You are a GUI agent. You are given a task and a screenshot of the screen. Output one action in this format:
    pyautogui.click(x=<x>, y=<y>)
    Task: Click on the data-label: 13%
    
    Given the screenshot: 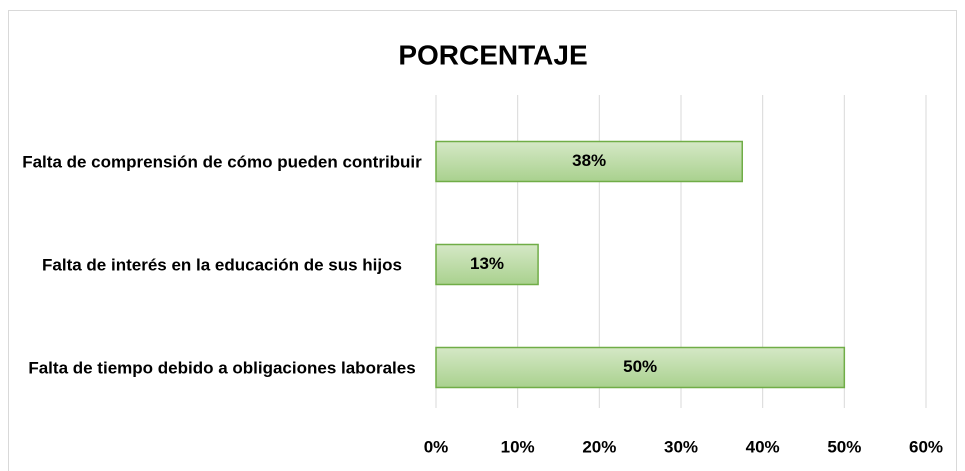 What is the action you would take?
    pyautogui.click(x=487, y=263)
    